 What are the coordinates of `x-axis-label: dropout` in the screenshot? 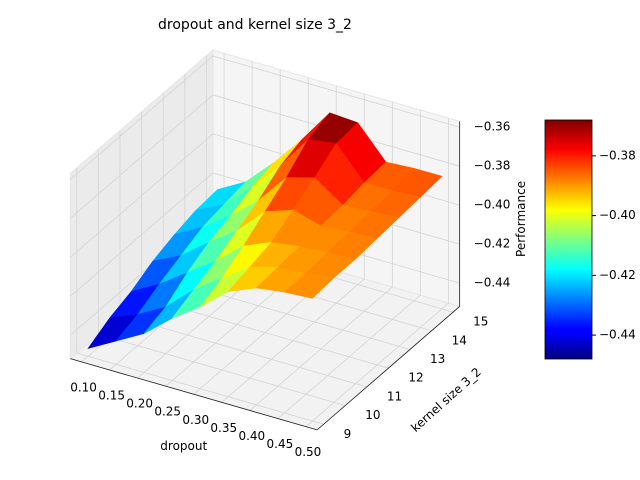 It's located at (183, 446).